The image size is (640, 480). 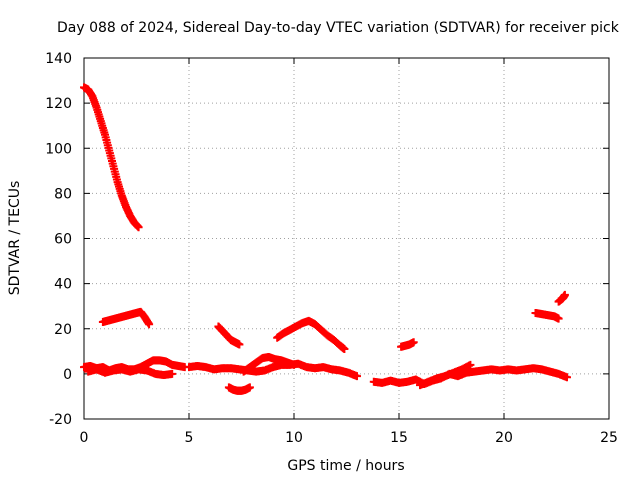 What do you see at coordinates (63, 285) in the screenshot?
I see `y-tick-label: 40` at bounding box center [63, 285].